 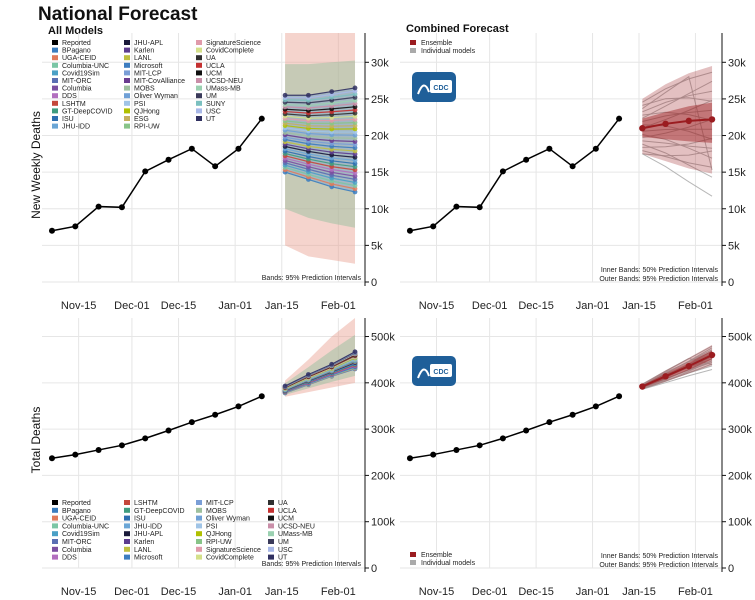 What do you see at coordinates (312, 564) in the screenshot?
I see `band-note: Bands: 95% Prediction Intervals` at bounding box center [312, 564].